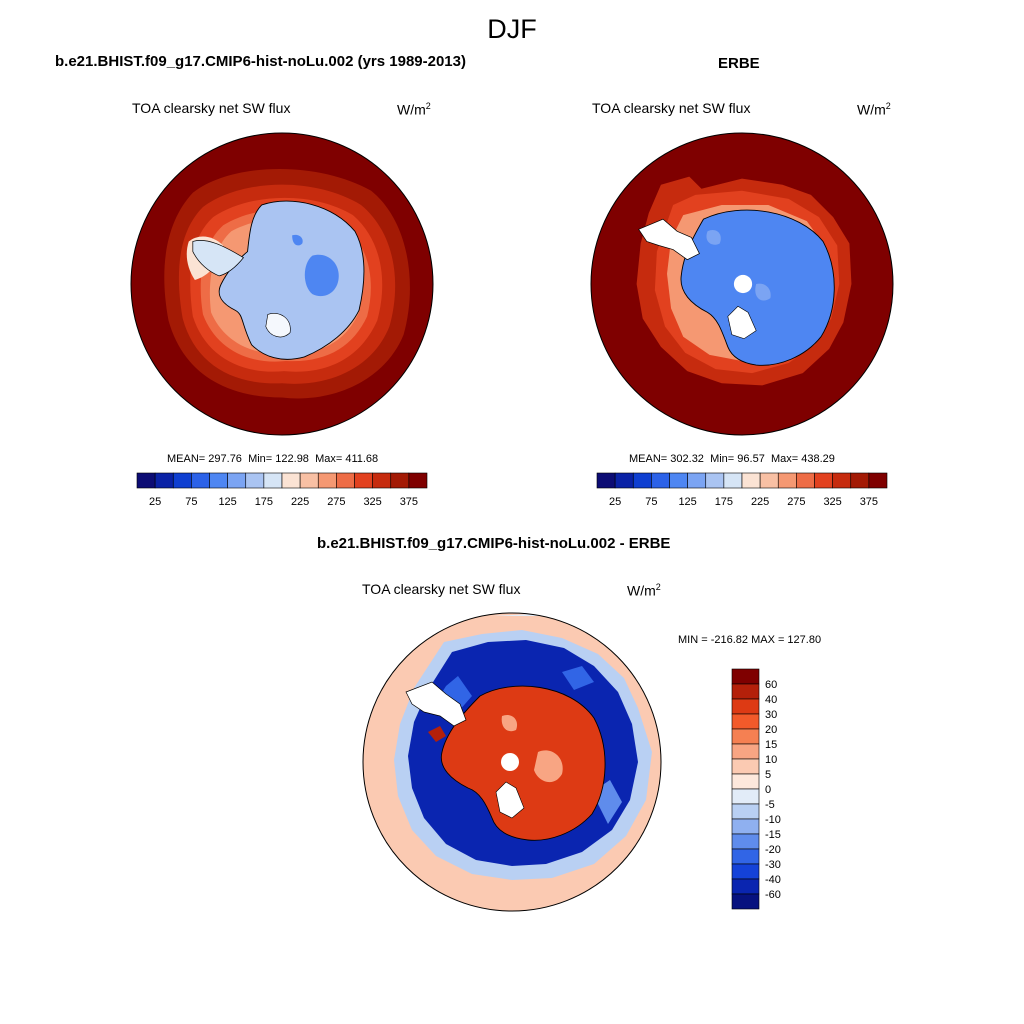  I want to click on diff-colorbar-tick-label: -40, so click(773, 880).